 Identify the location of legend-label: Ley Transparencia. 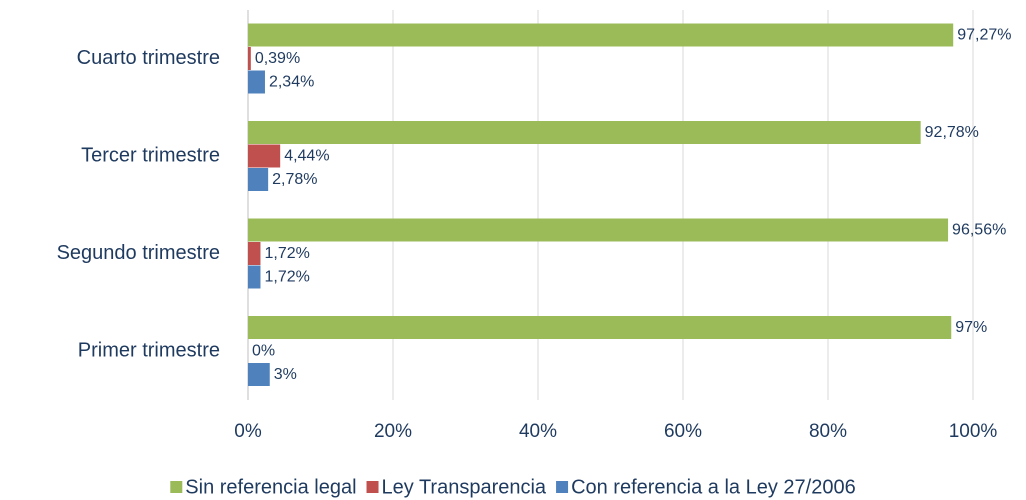
(464, 487).